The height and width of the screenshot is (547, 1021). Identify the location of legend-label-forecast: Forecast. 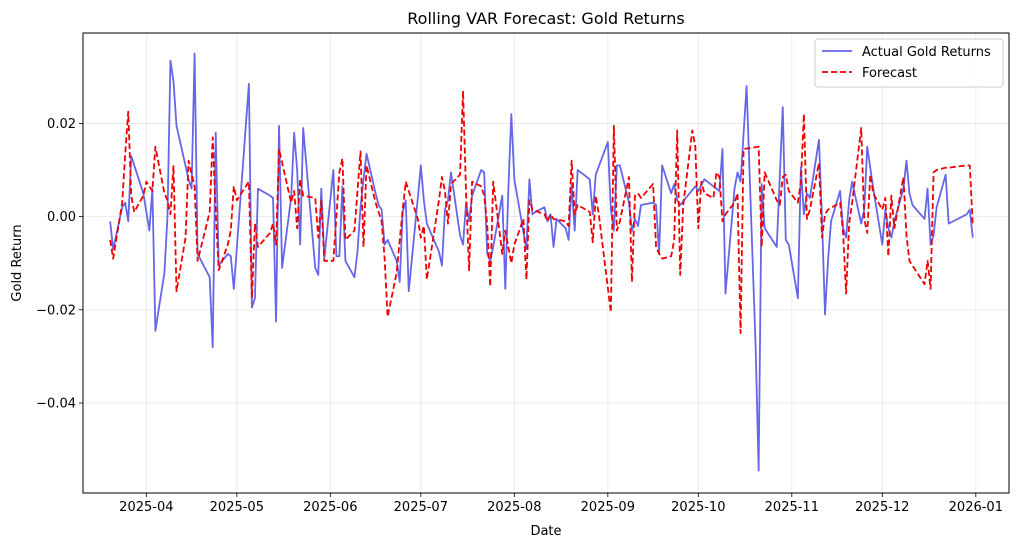
(889, 73).